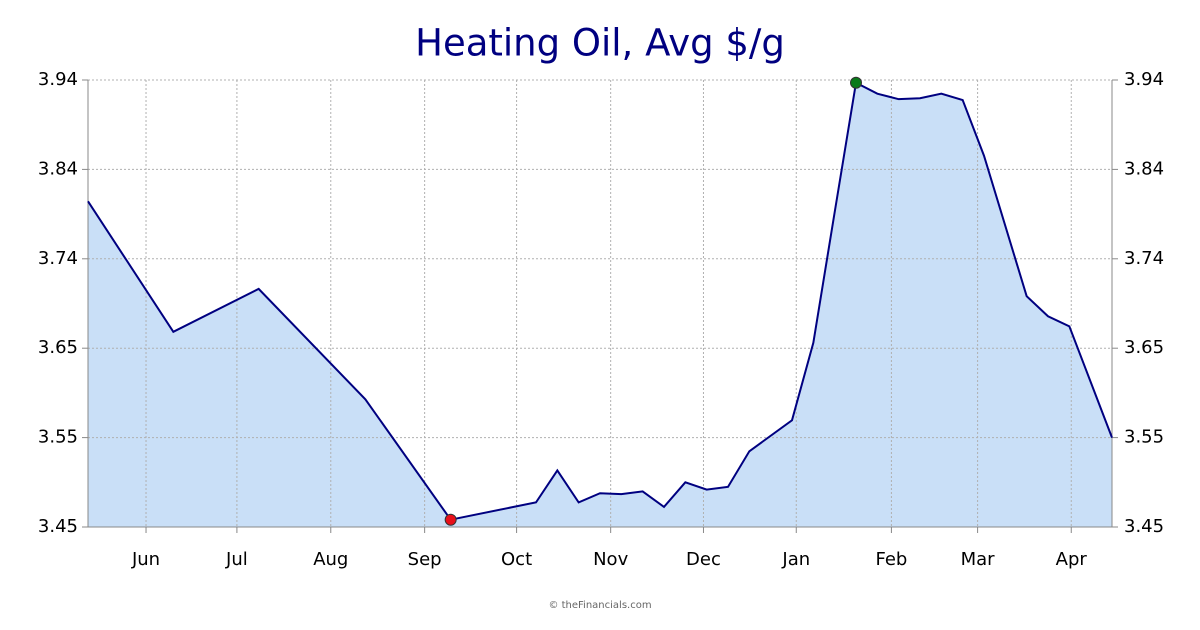  Describe the element at coordinates (58, 437) in the screenshot. I see `y-tick-label: 3.55` at that location.